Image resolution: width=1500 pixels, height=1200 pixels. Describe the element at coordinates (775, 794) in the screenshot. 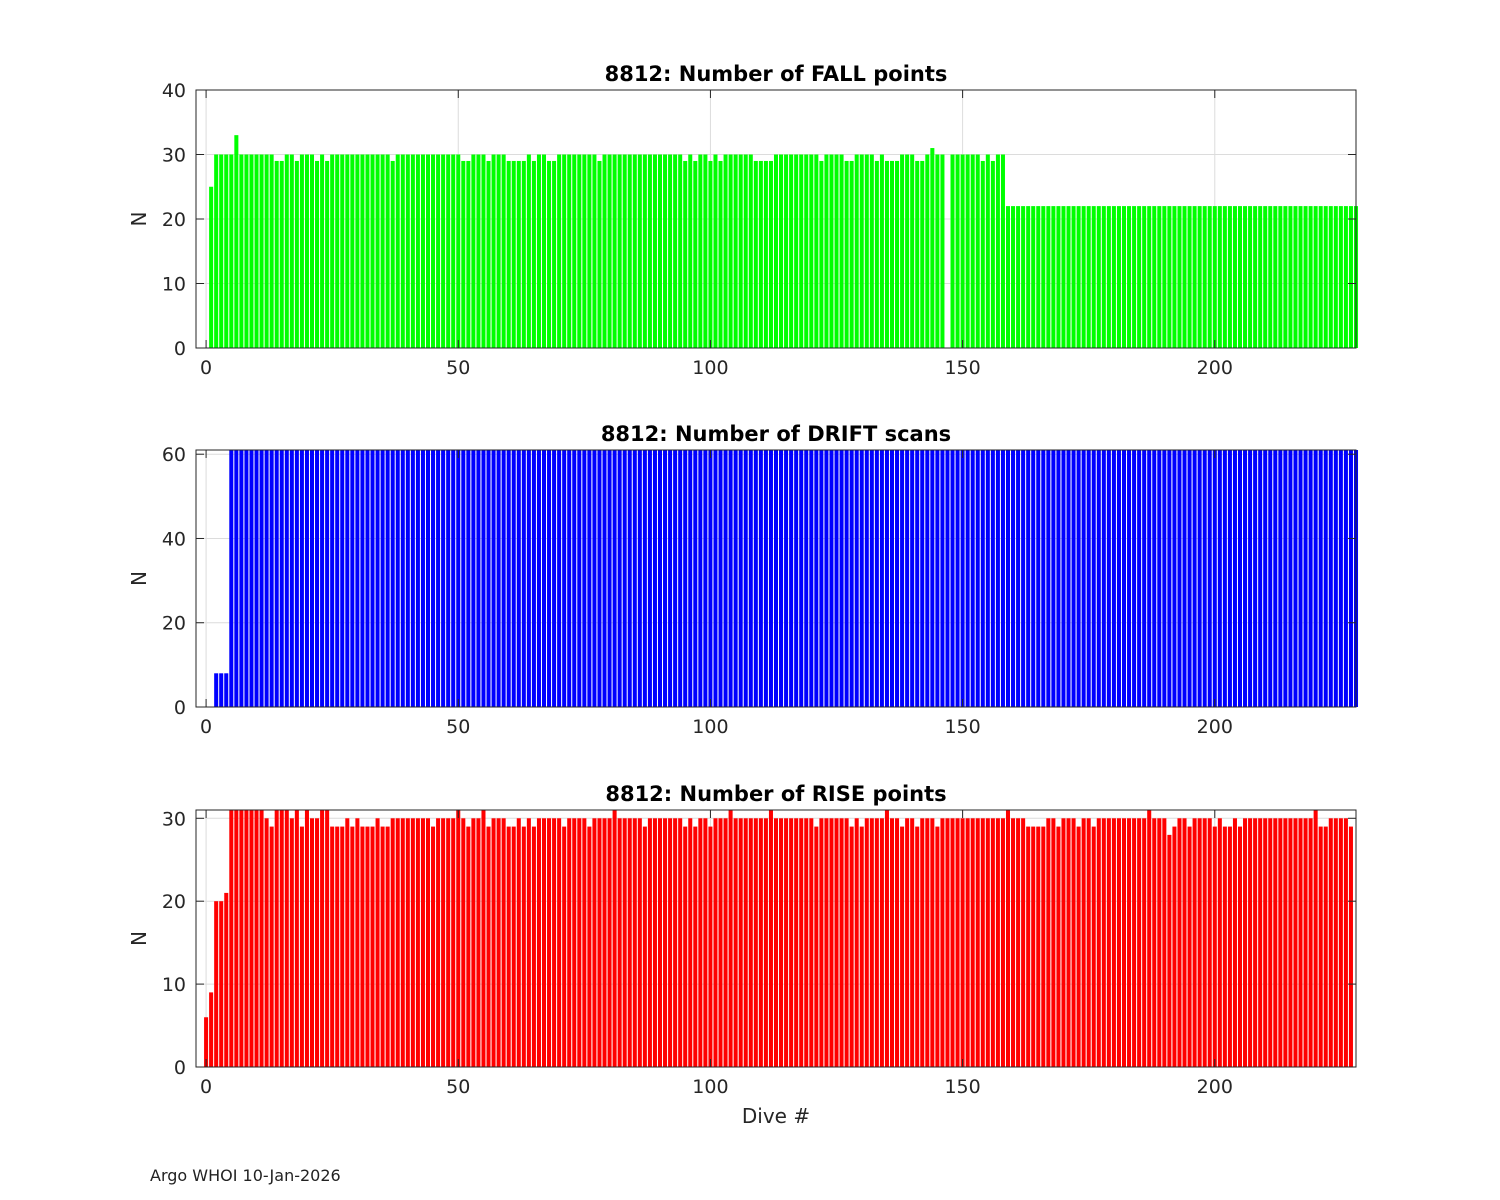

I see `chart-title: 8812: Number of RISE points` at that location.